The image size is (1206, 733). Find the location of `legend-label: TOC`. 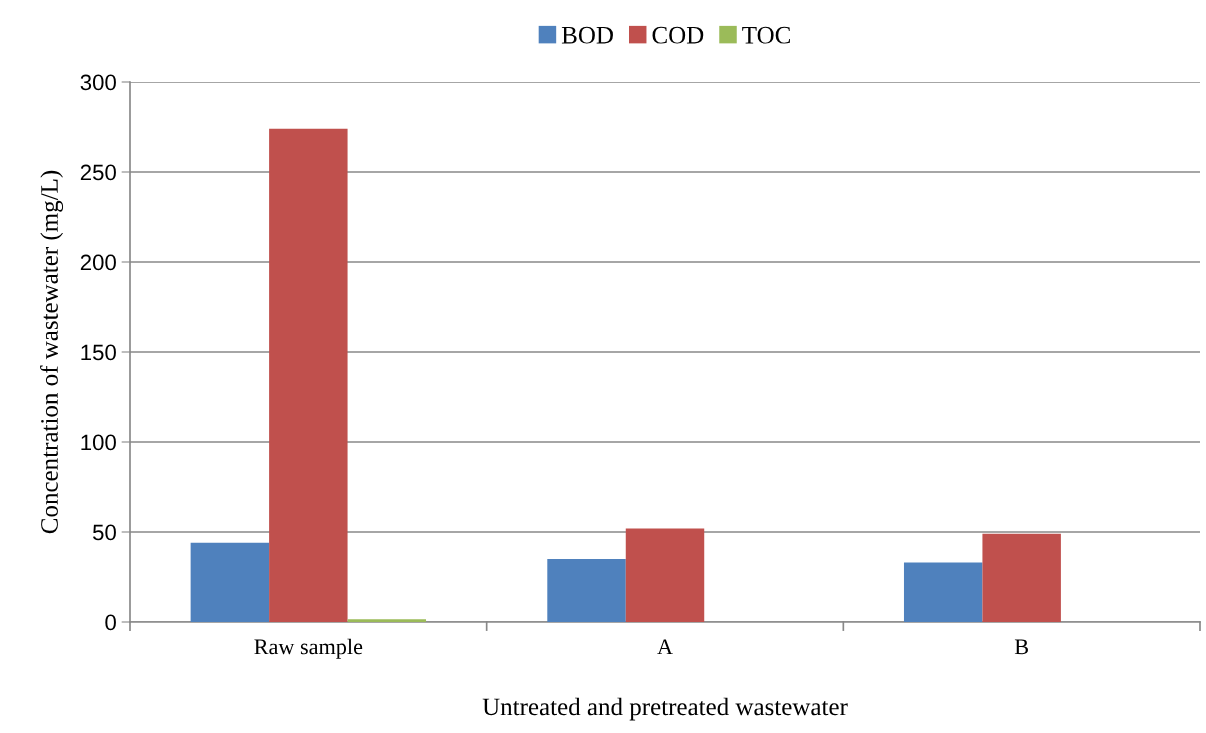

legend-label: TOC is located at coordinates (766, 35).